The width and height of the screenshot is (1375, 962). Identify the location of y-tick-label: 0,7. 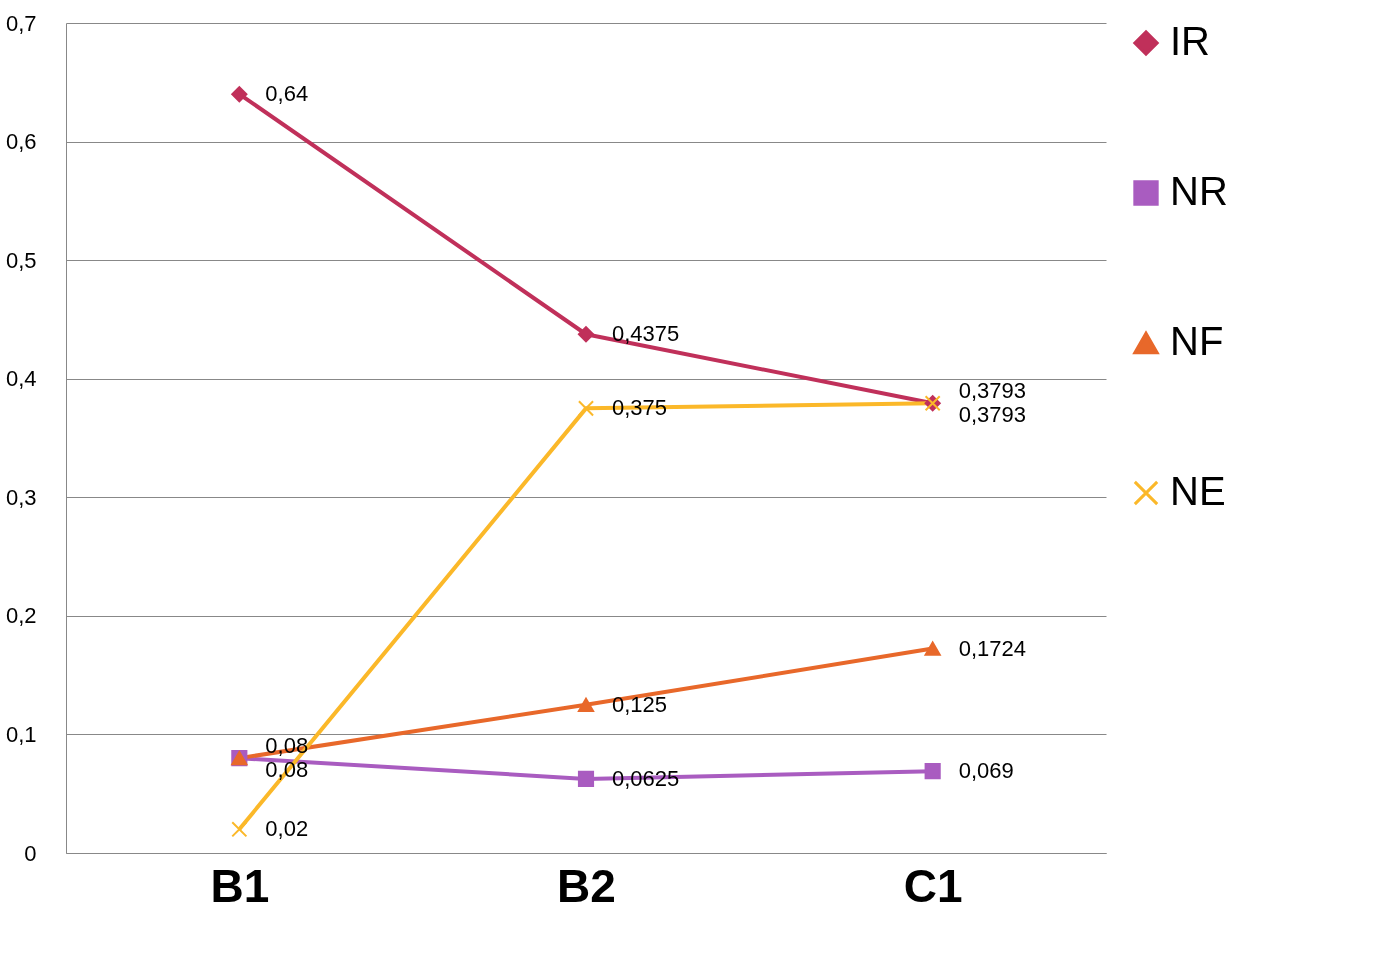
(21, 23).